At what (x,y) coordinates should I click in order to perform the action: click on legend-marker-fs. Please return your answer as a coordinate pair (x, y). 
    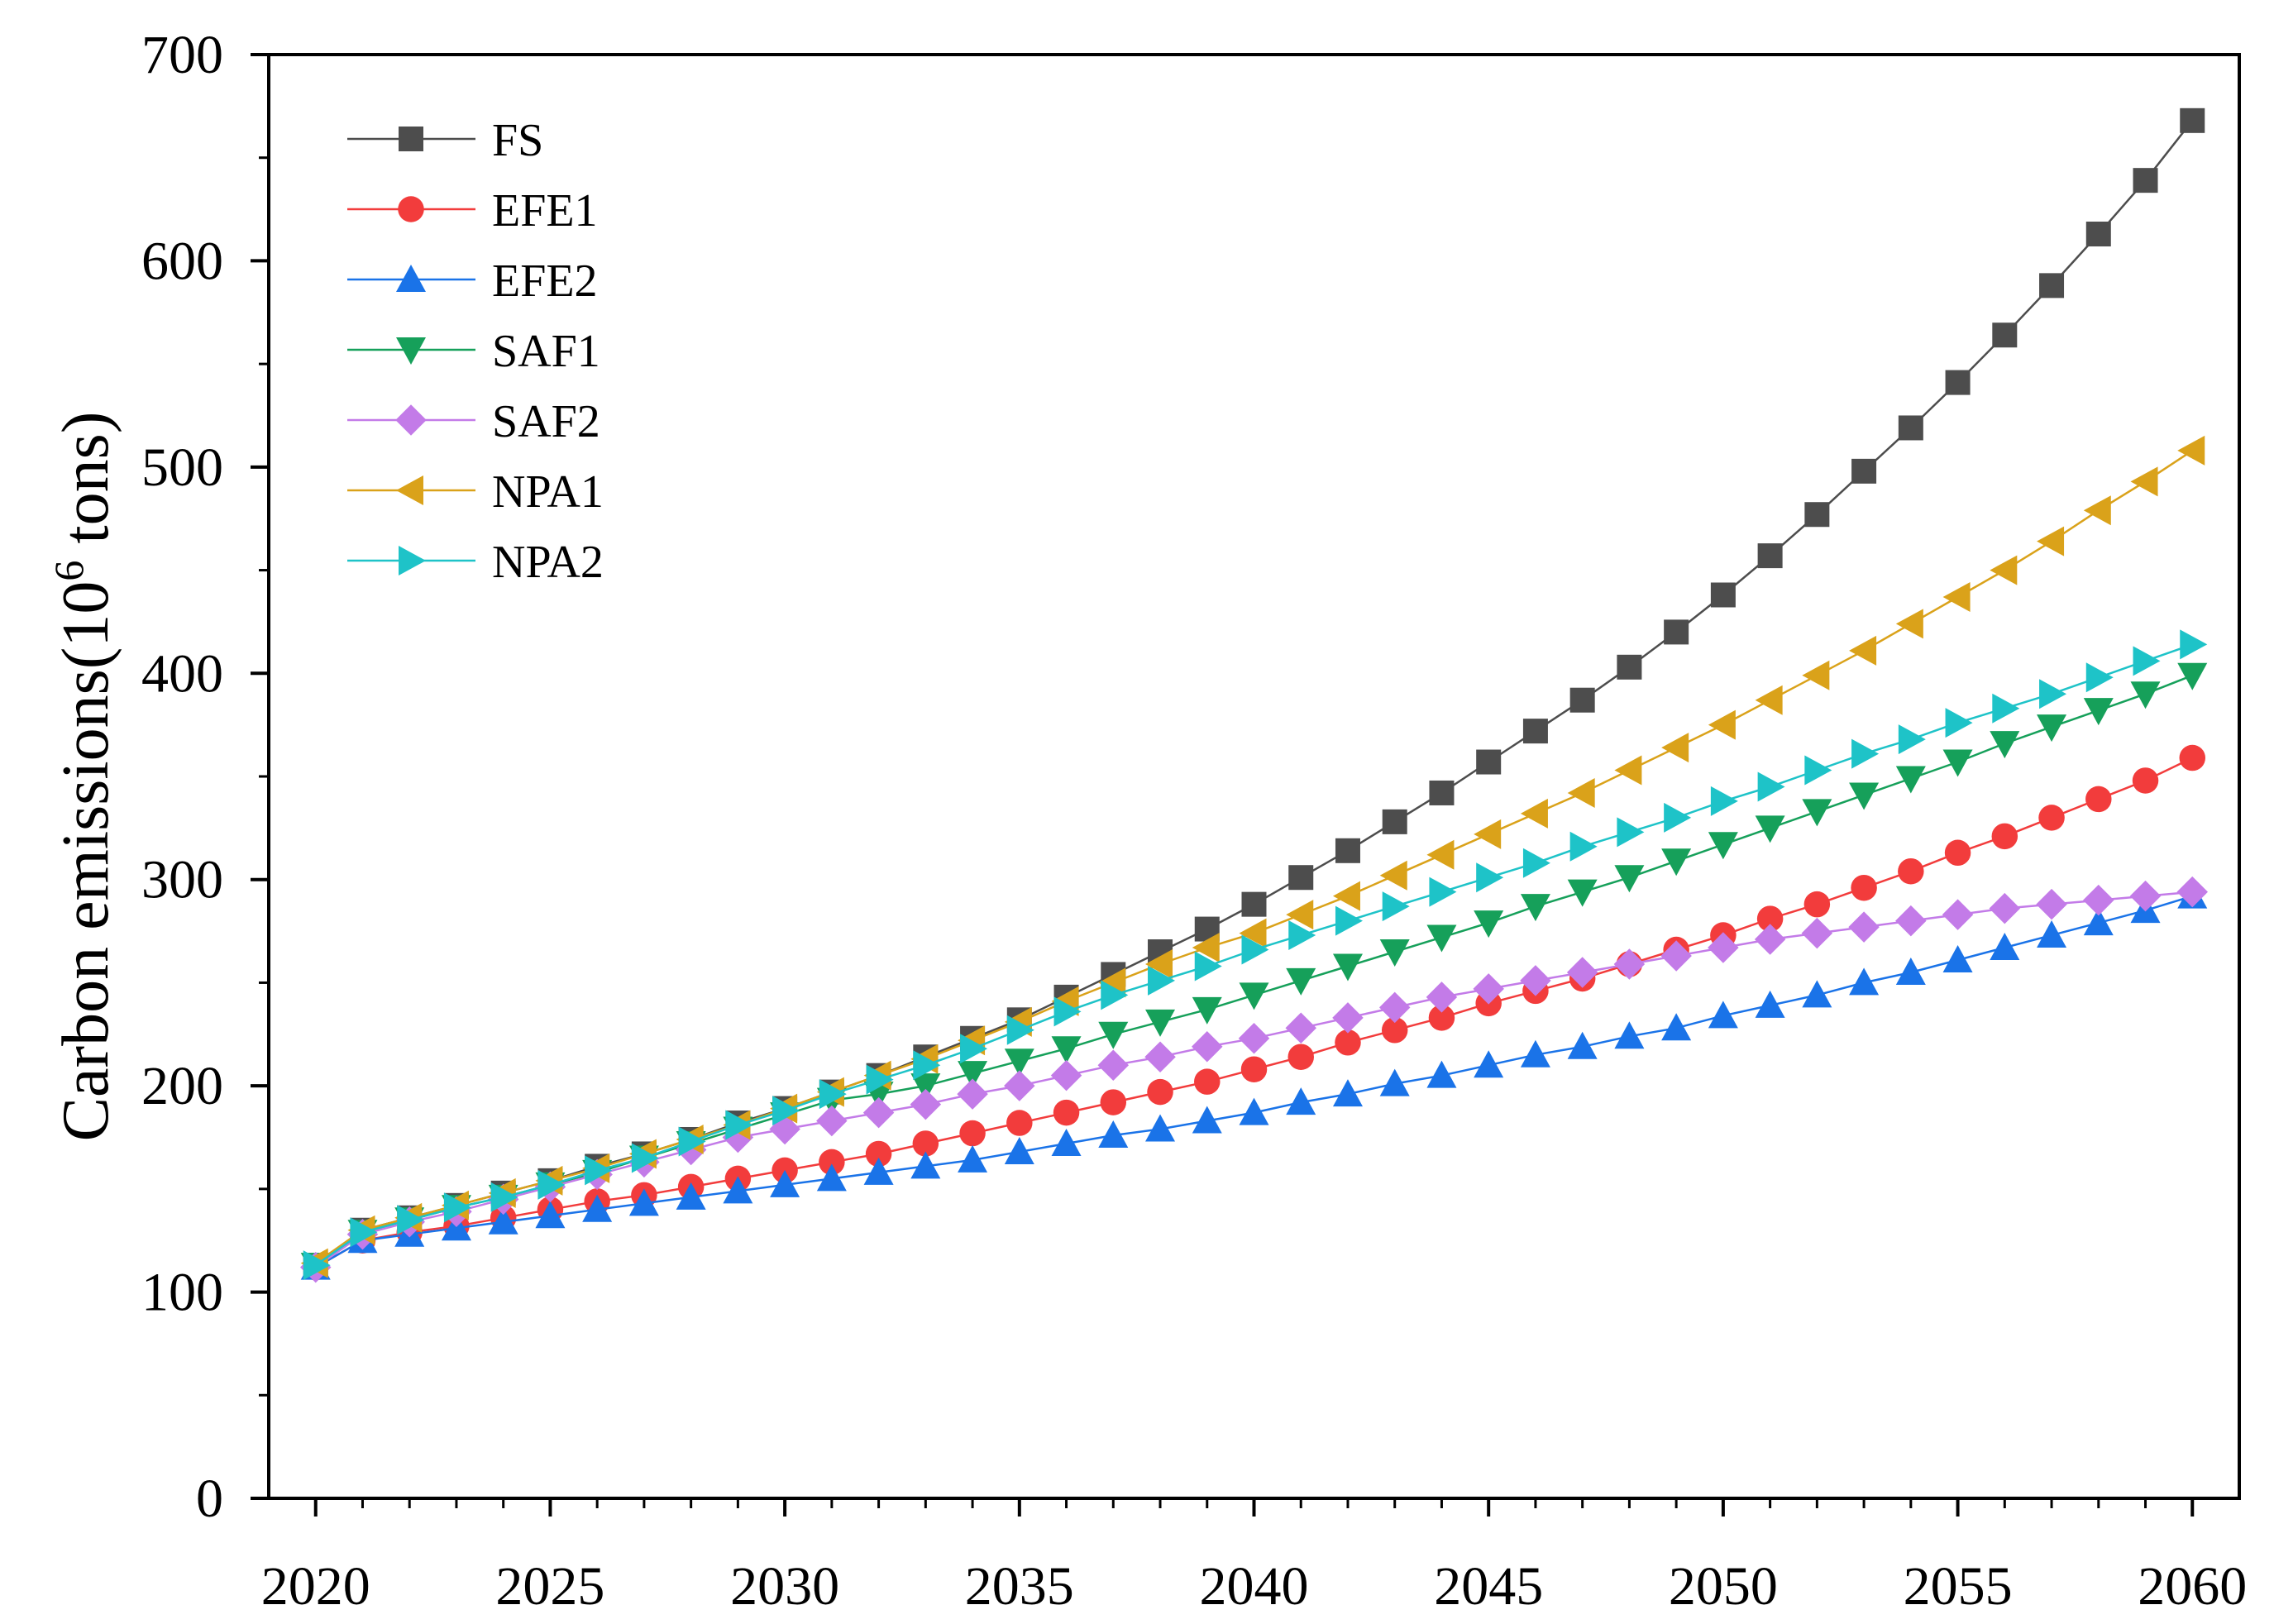
    Looking at the image, I should click on (411, 139).